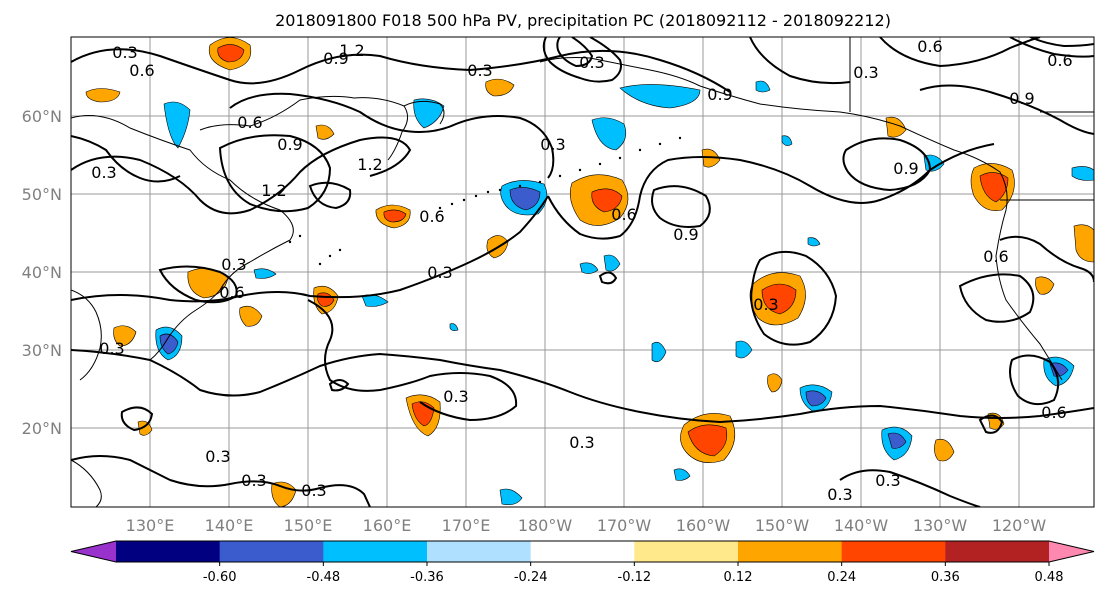 Image resolution: width=1105 pixels, height=601 pixels. Describe the element at coordinates (738, 577) in the screenshot. I see `colorbar-tick-label: 0.12` at that location.